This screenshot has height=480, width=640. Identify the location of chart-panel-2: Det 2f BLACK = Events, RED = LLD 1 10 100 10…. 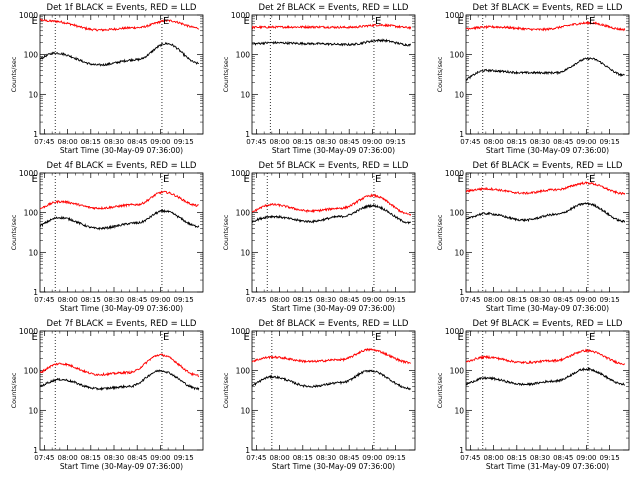
(319, 79).